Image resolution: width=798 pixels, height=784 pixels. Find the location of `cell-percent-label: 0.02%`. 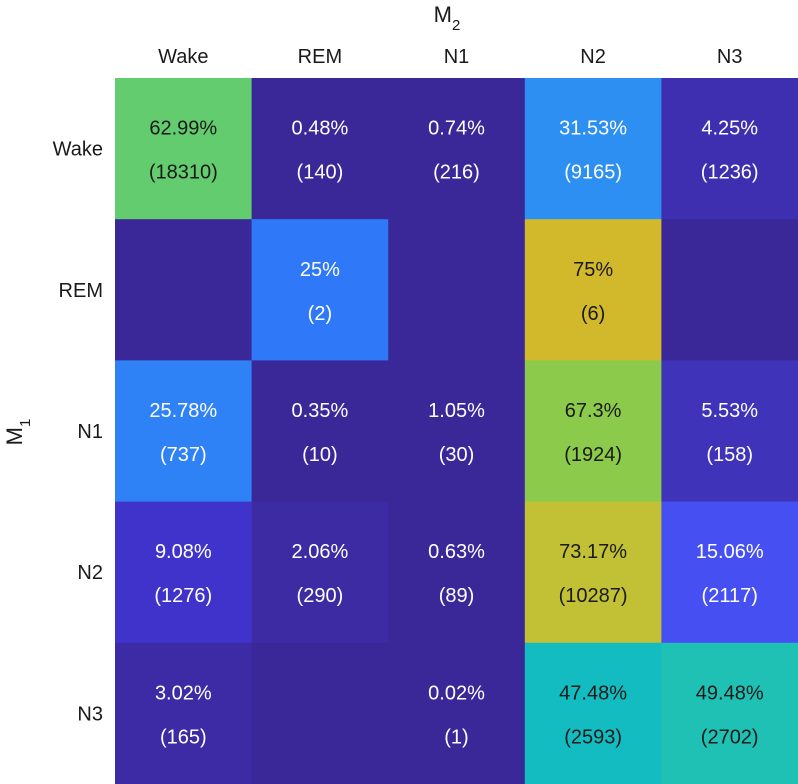

cell-percent-label: 0.02% is located at coordinates (456, 693).